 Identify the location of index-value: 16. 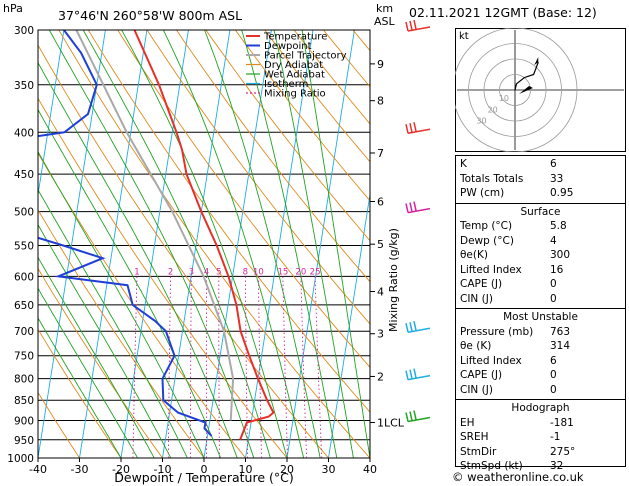
(557, 269).